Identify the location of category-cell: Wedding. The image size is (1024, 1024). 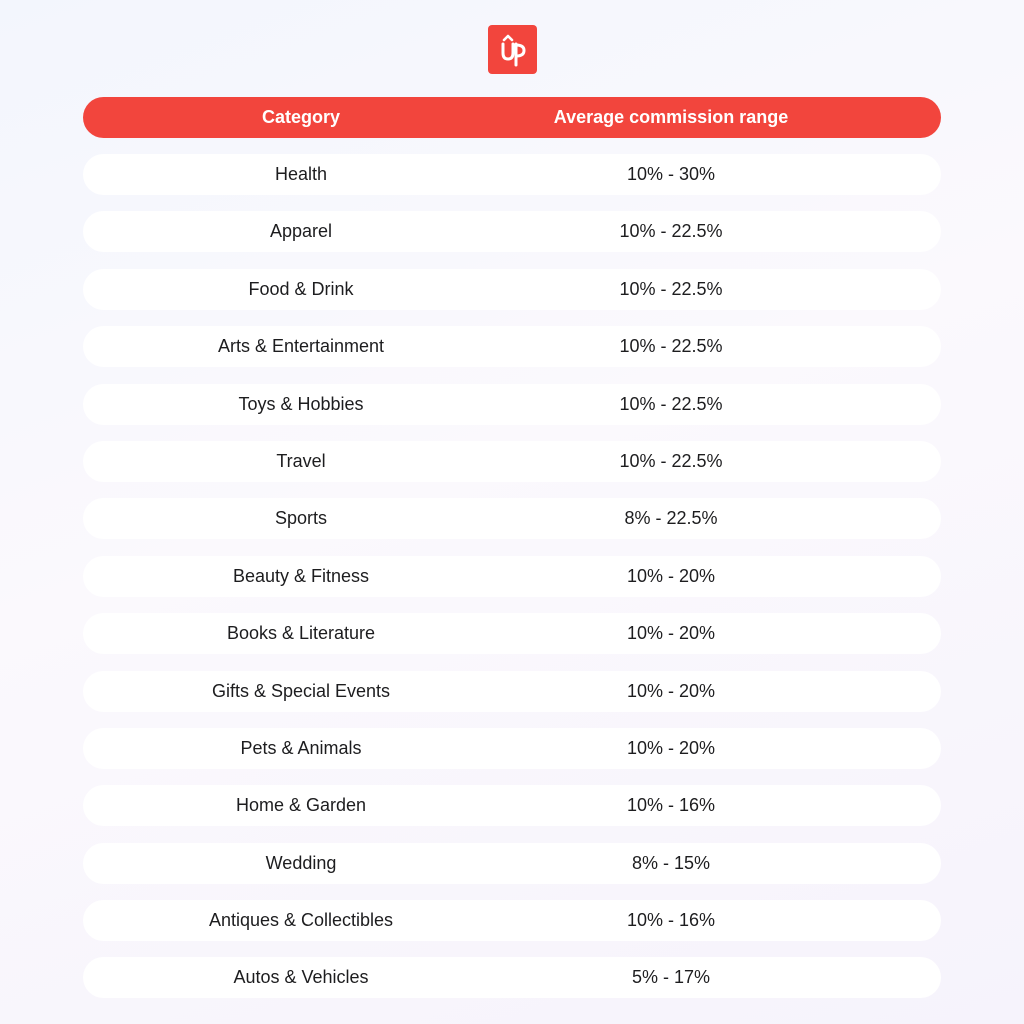
(301, 862).